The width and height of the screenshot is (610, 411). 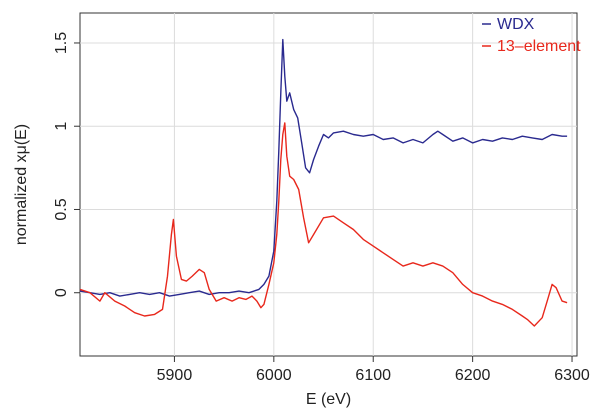 What do you see at coordinates (328, 399) in the screenshot?
I see `x-axis-label: E (eV)` at bounding box center [328, 399].